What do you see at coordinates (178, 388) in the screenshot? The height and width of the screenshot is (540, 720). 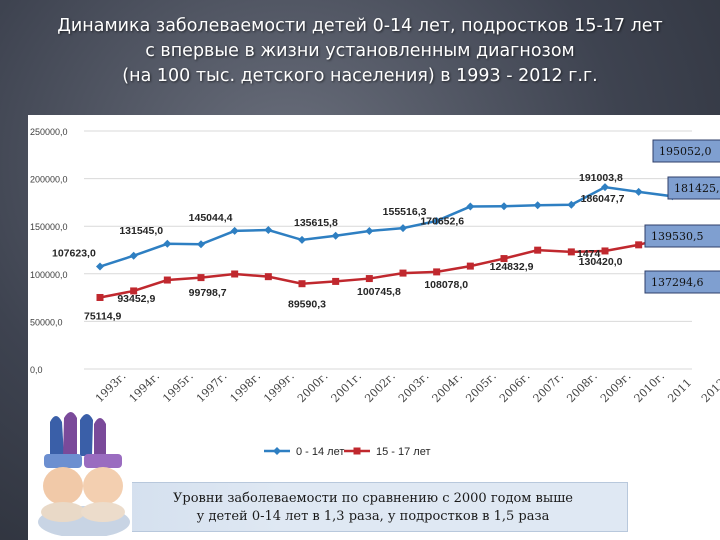 I see `x-tick-label: 1995г.` at bounding box center [178, 388].